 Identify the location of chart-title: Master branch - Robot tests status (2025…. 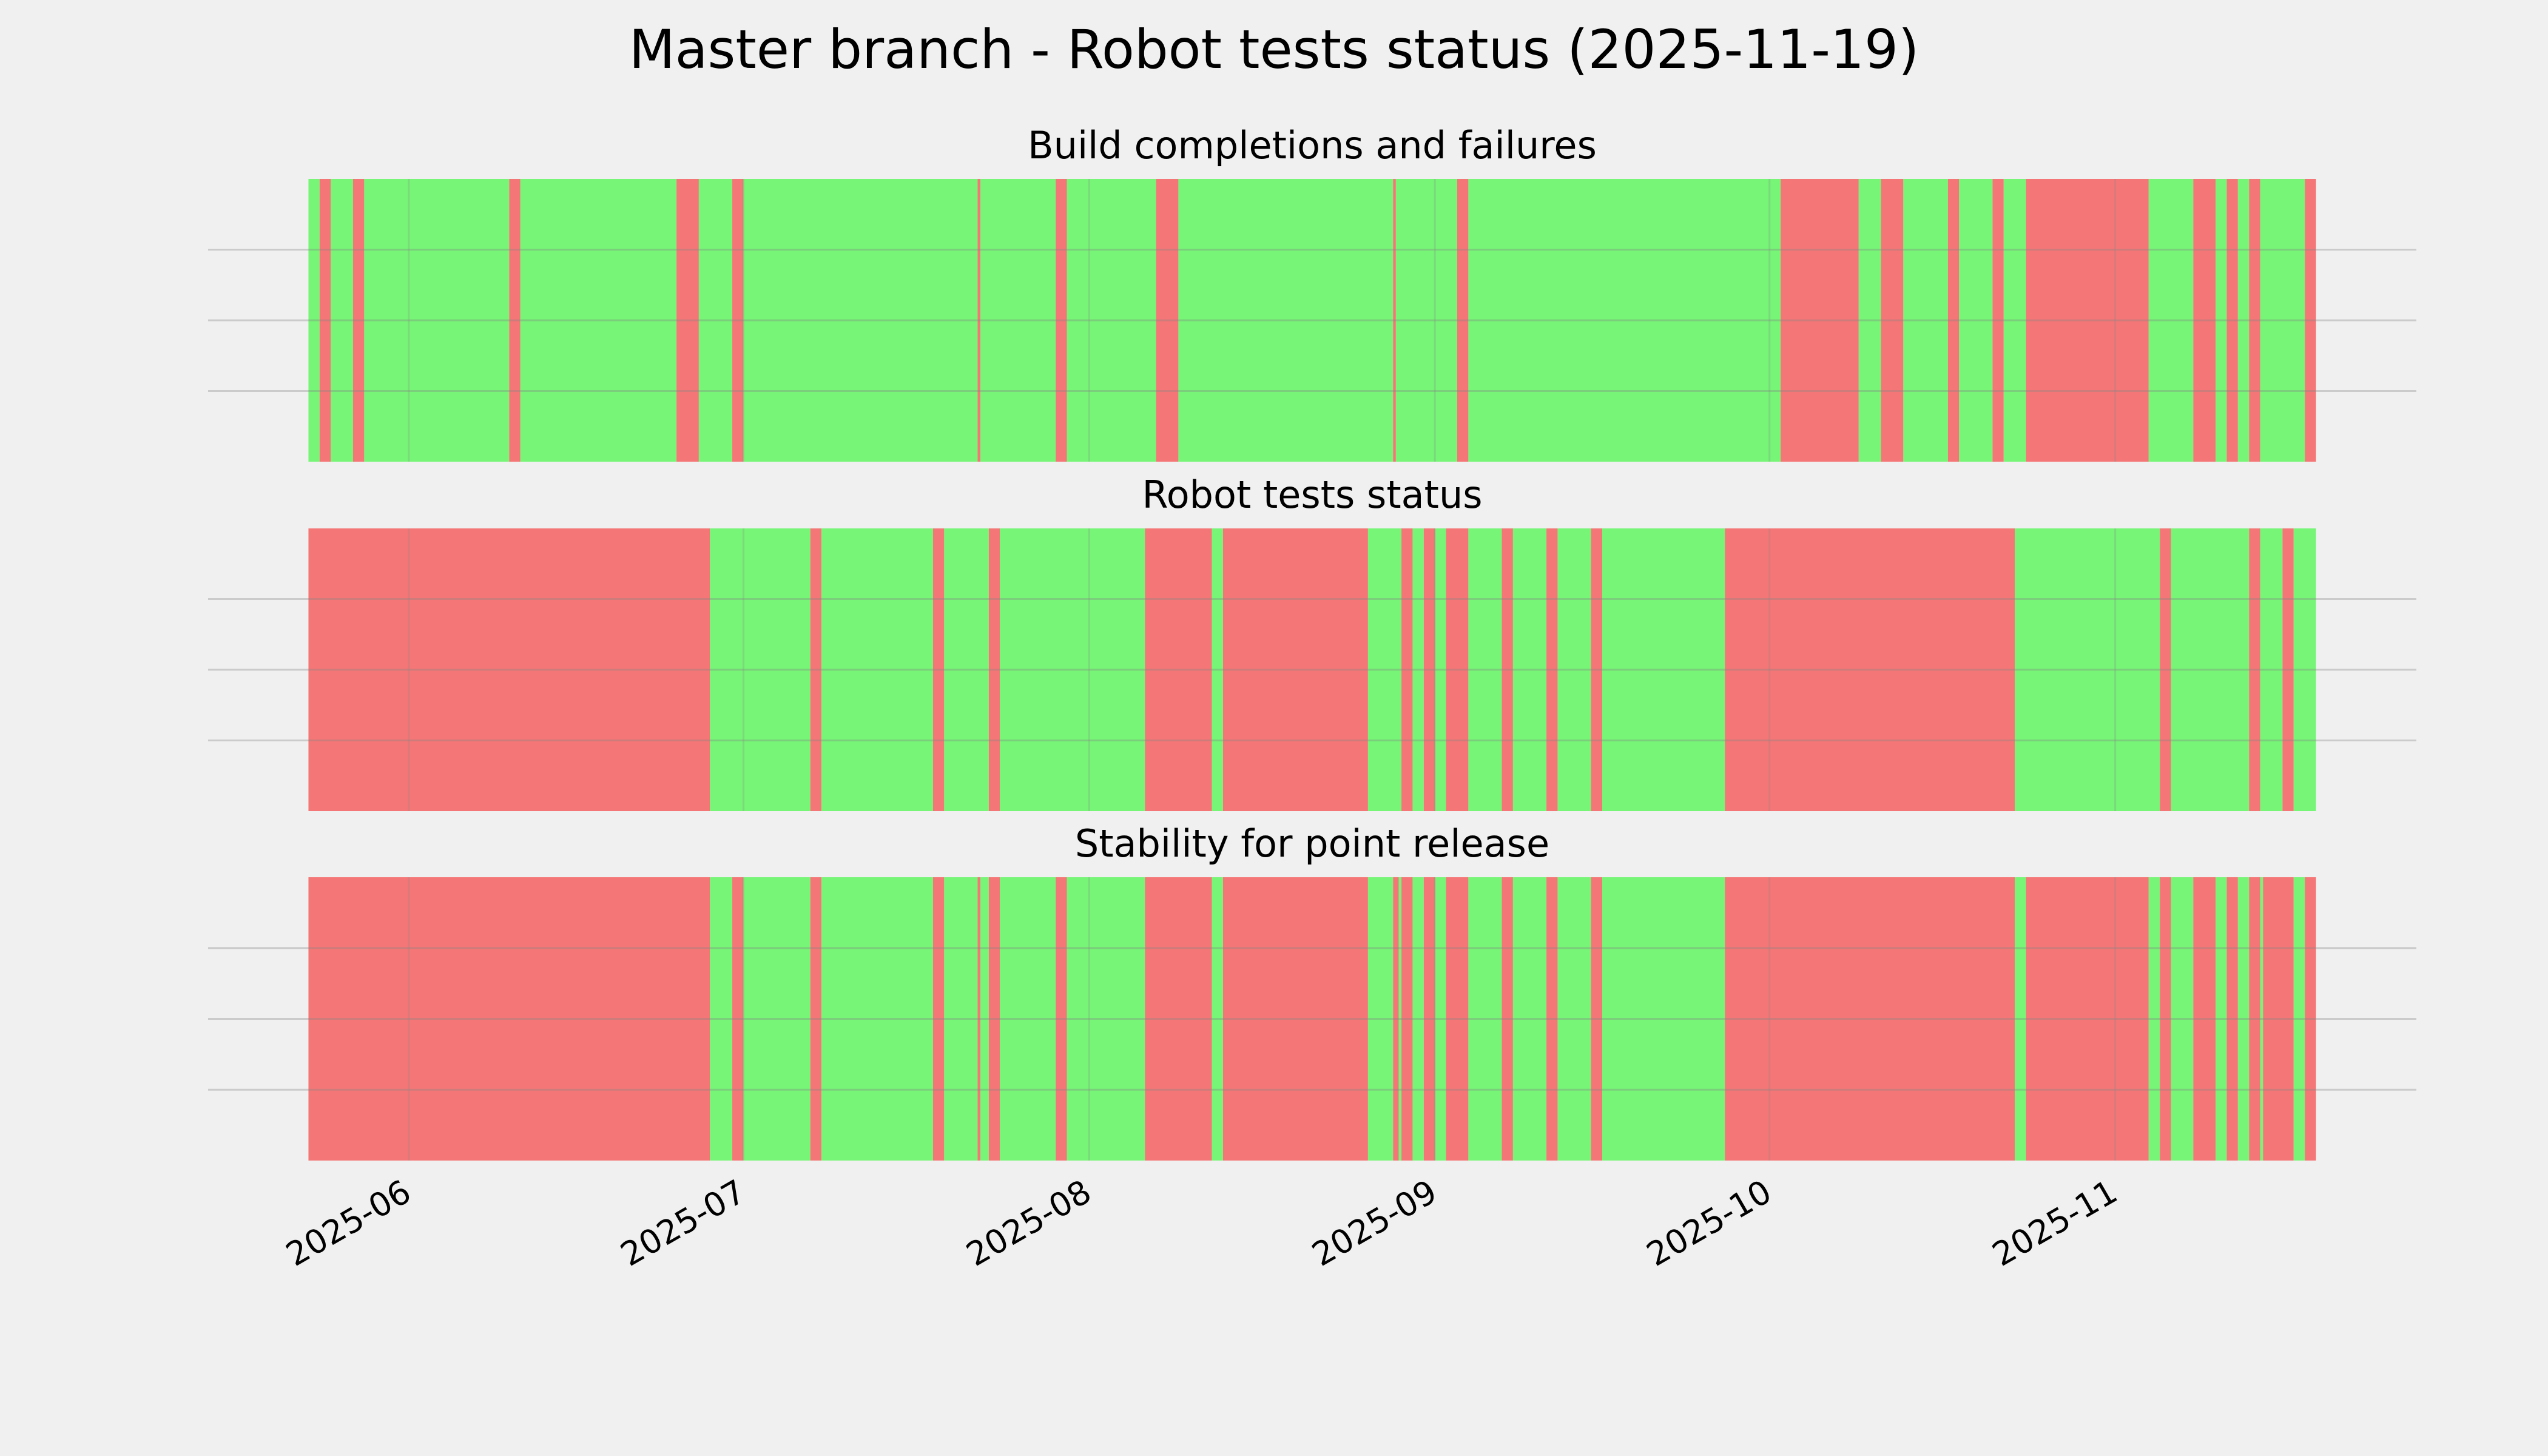
(1274, 49).